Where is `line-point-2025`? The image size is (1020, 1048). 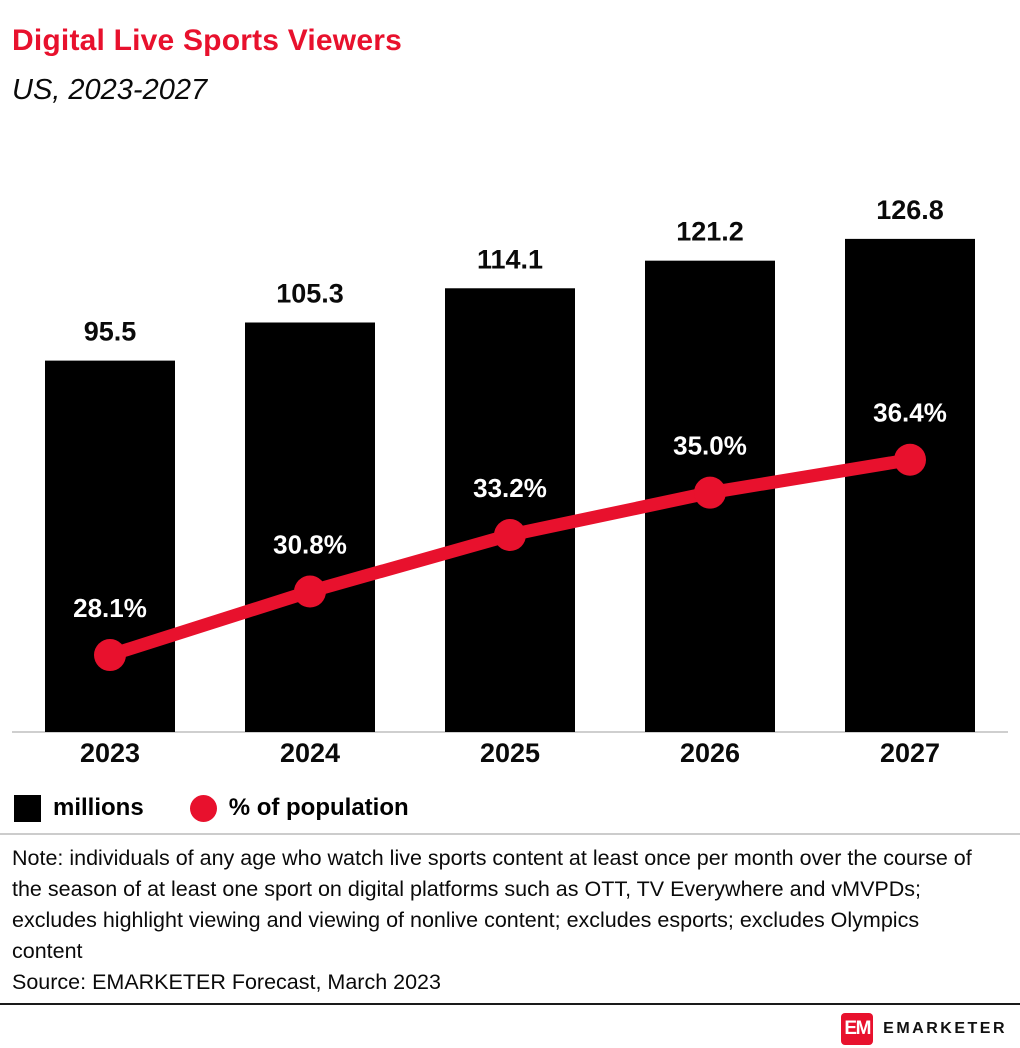
line-point-2025 is located at coordinates (510, 535).